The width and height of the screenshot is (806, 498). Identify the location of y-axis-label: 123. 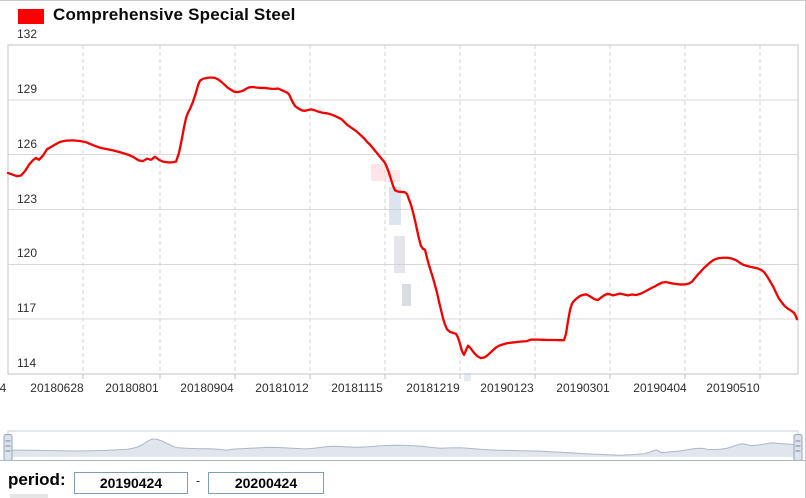
(27, 198).